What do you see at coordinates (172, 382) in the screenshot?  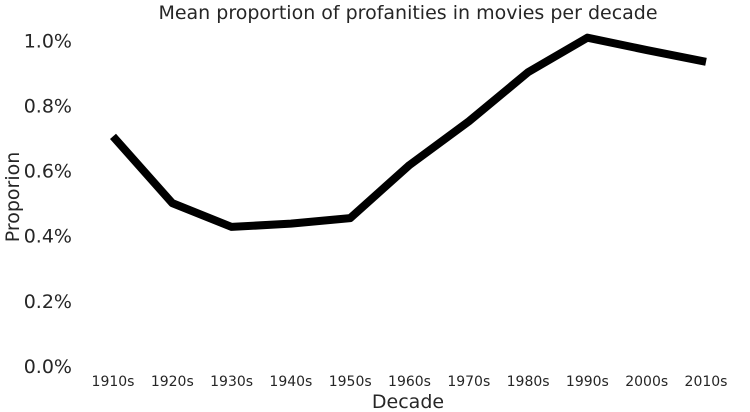 I see `x-tick-label: 1920s` at bounding box center [172, 382].